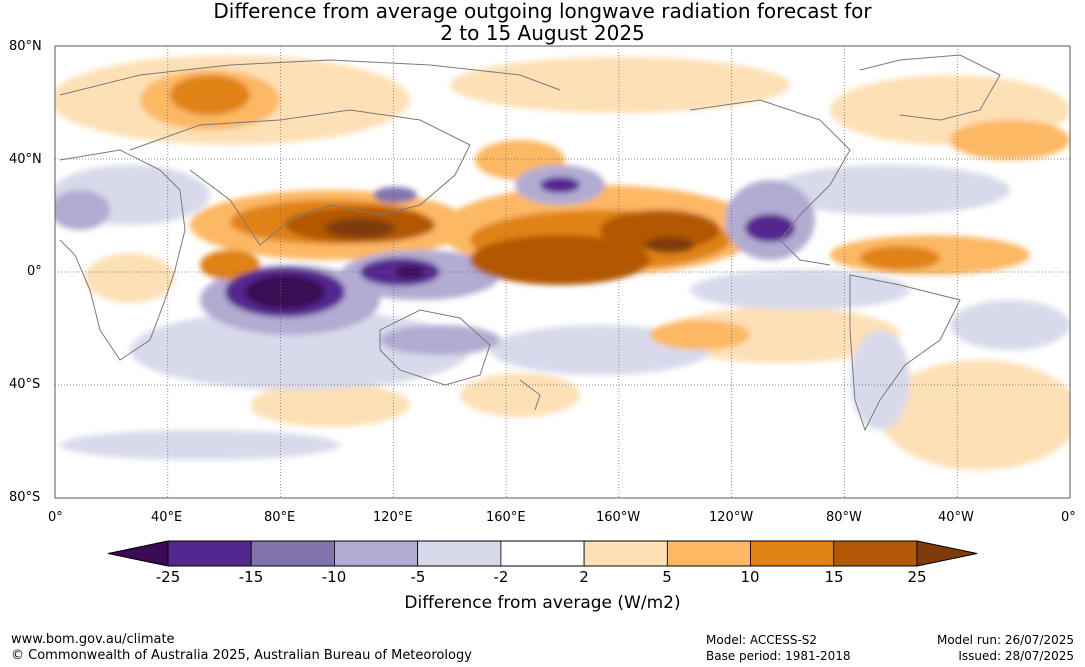 Image resolution: width=1085 pixels, height=667 pixels. I want to click on lat-label-0: 0°, so click(34, 271).